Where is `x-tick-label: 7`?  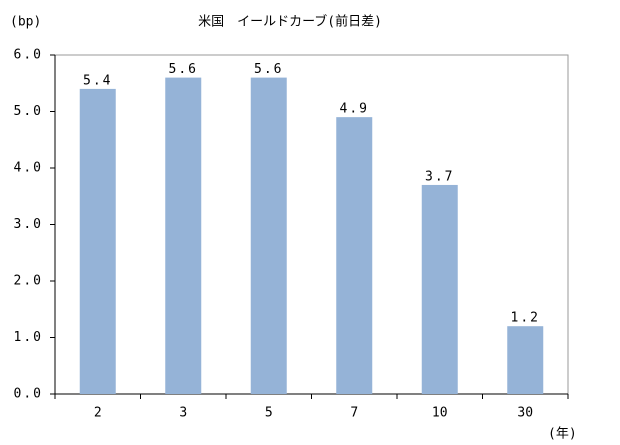
x-tick-label: 7 is located at coordinates (354, 413).